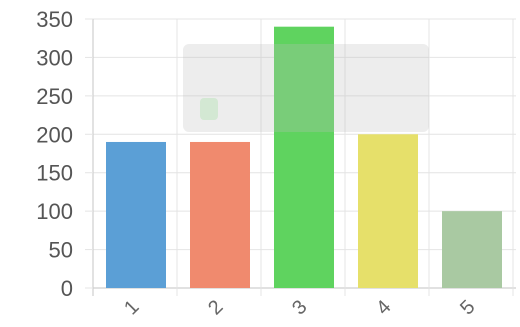  Describe the element at coordinates (54, 211) in the screenshot. I see `y-tick-label: 100` at that location.